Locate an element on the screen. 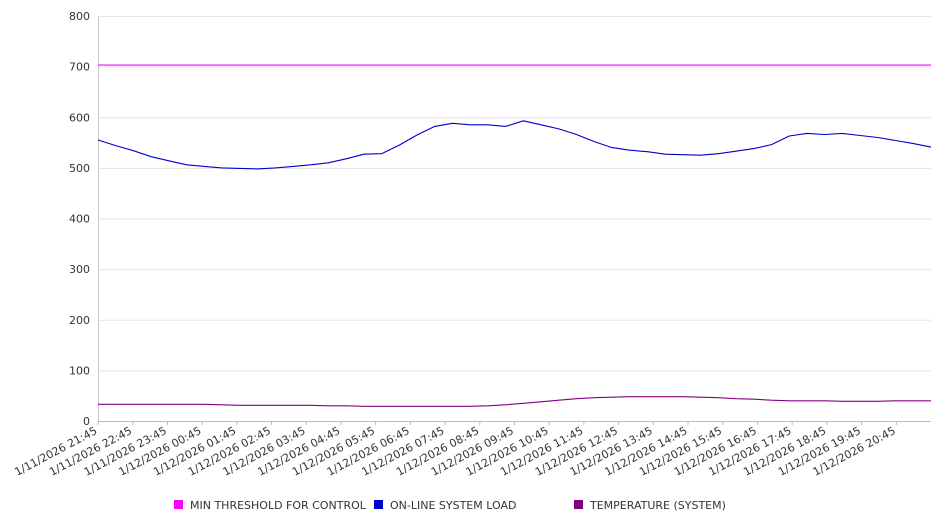 The height and width of the screenshot is (526, 946). y-tick-label: 800 is located at coordinates (79, 16).